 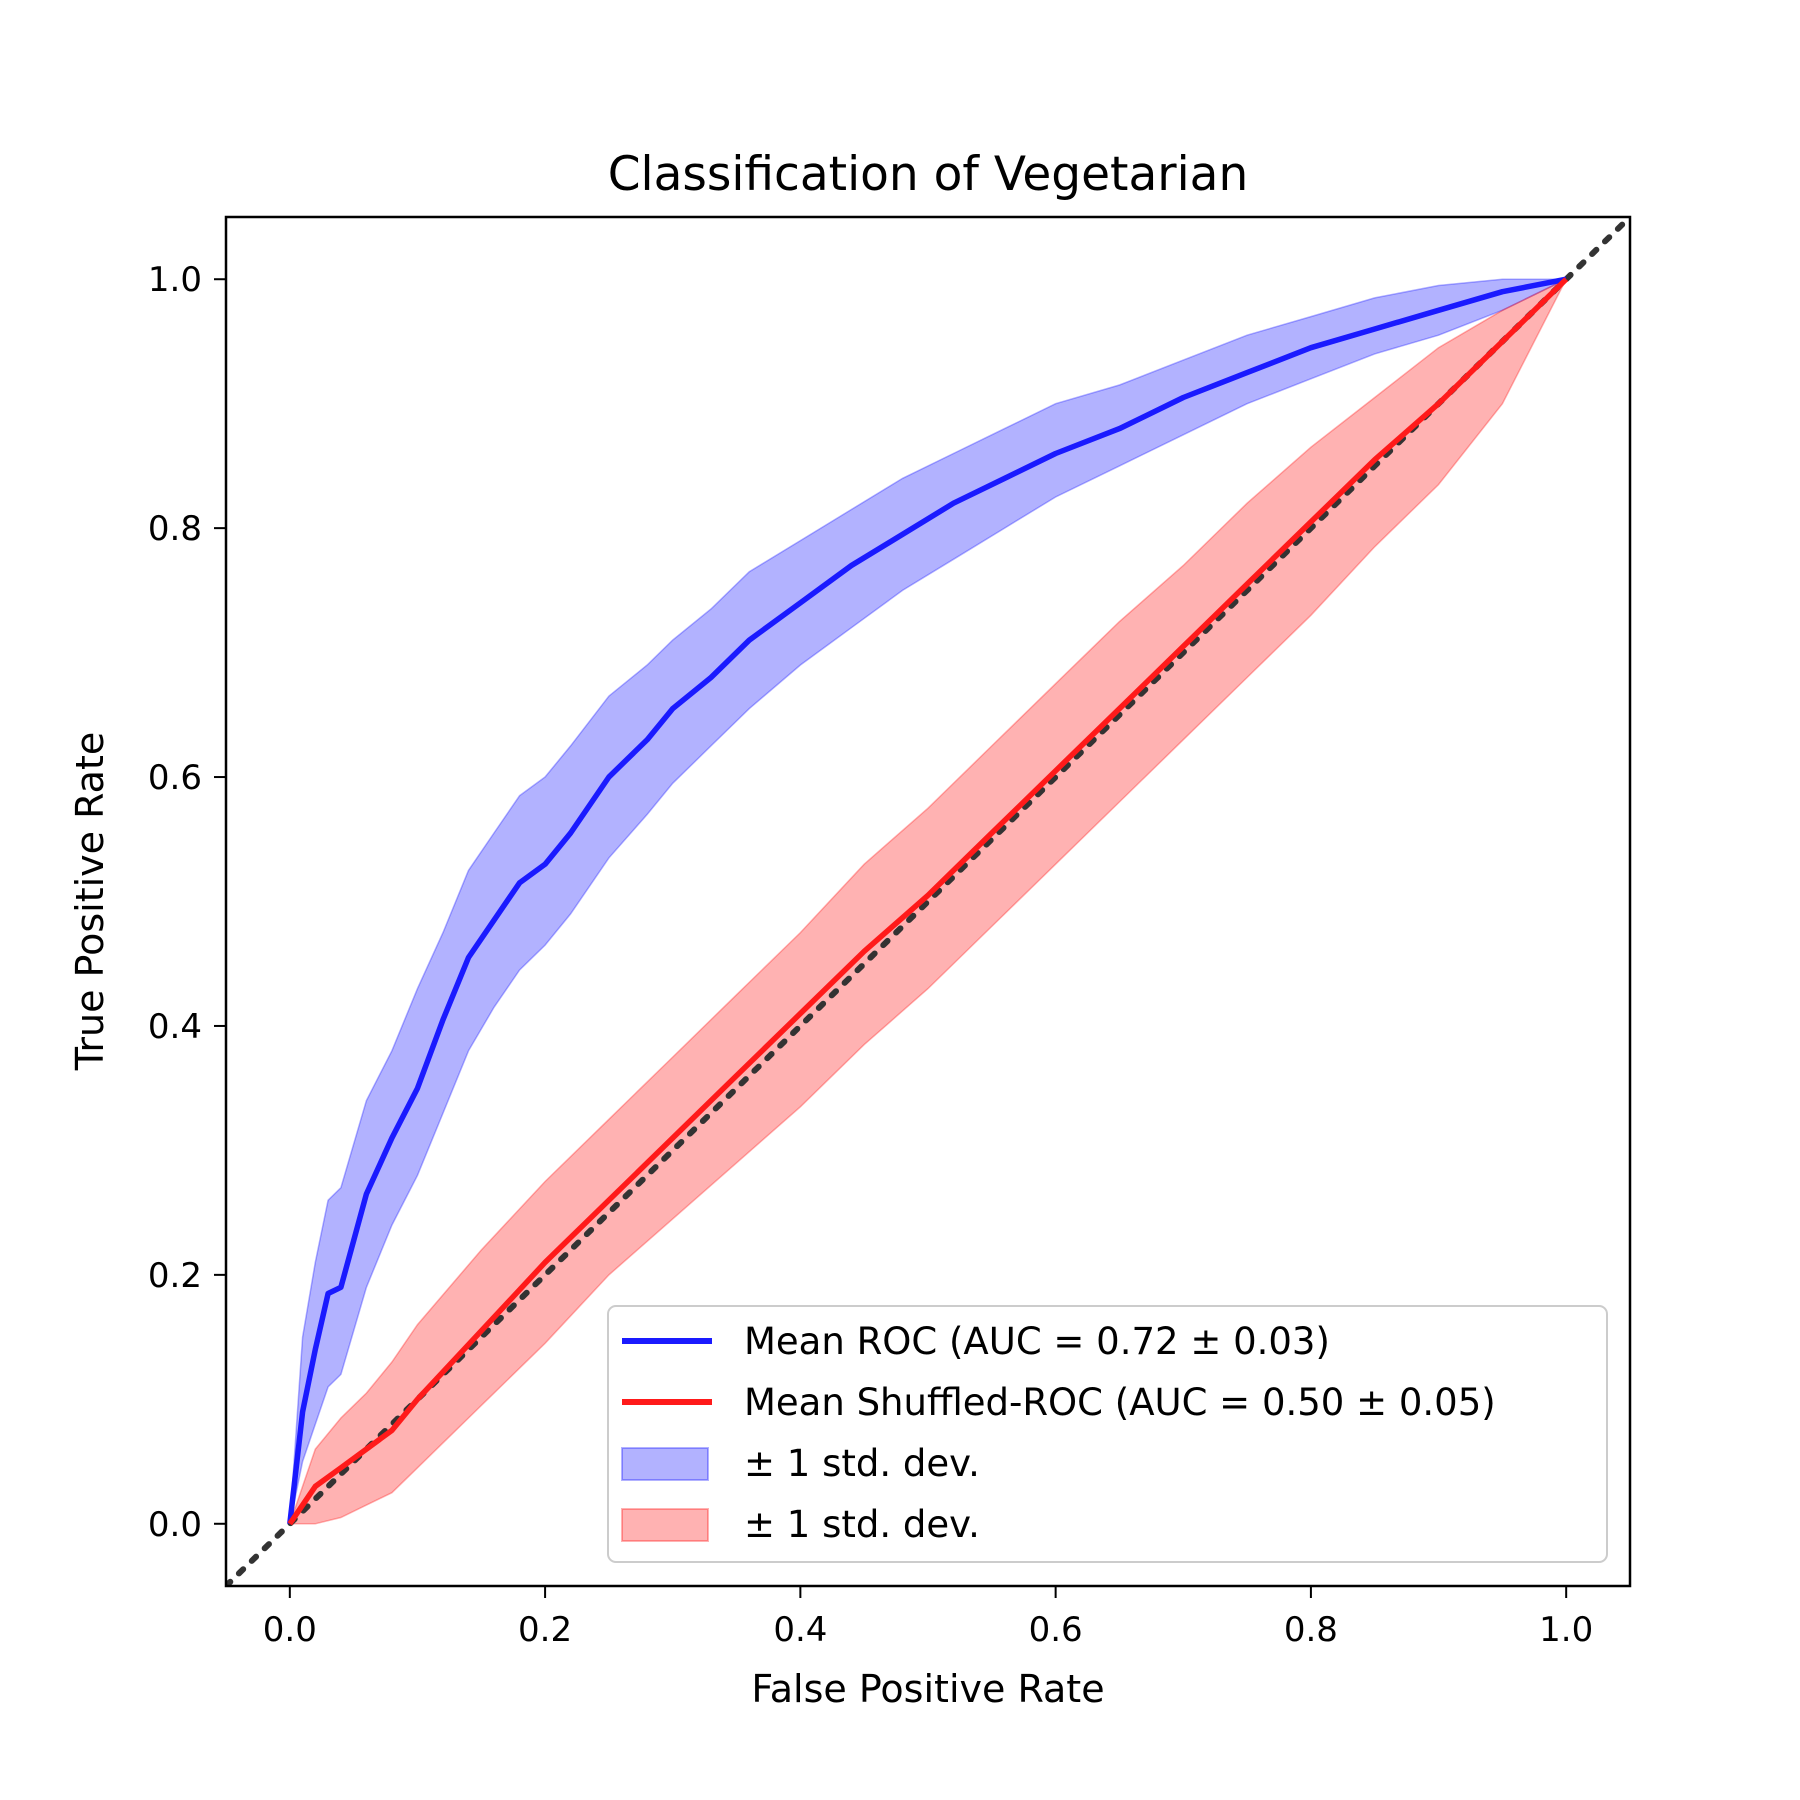 I want to click on y-tick-label-0-0: 0.0, so click(x=175, y=1525).